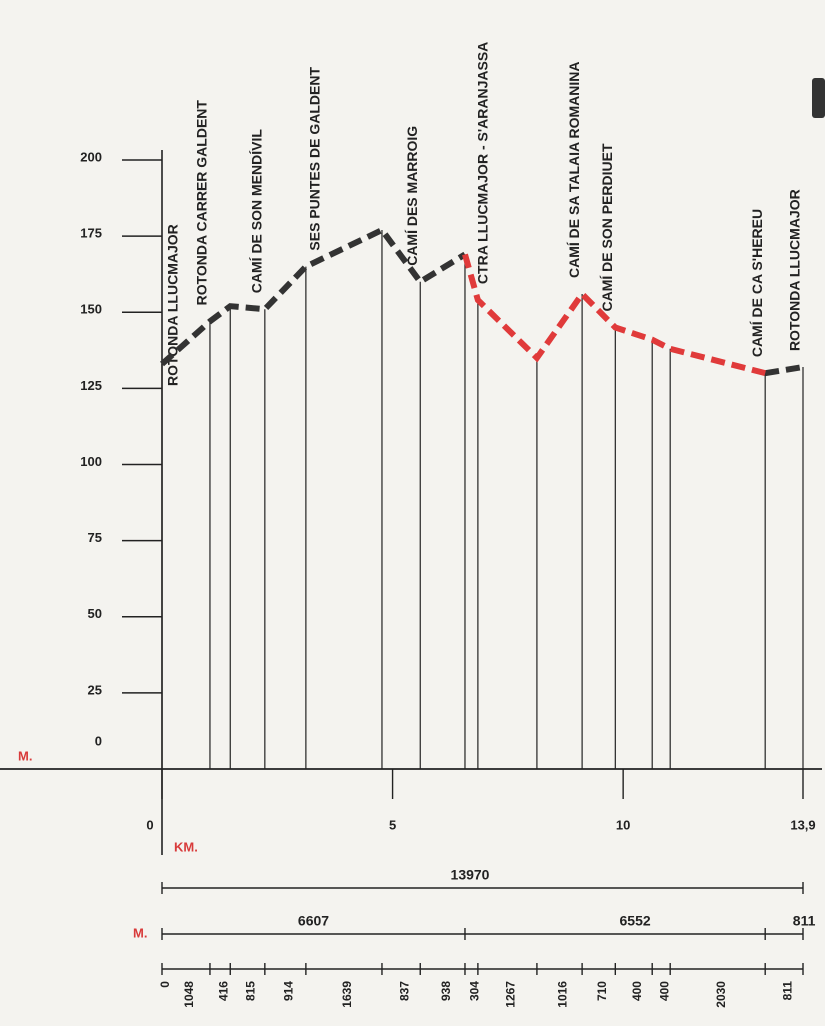 This screenshot has width=825, height=1026. What do you see at coordinates (223, 991) in the screenshot?
I see `distance-label: 416` at bounding box center [223, 991].